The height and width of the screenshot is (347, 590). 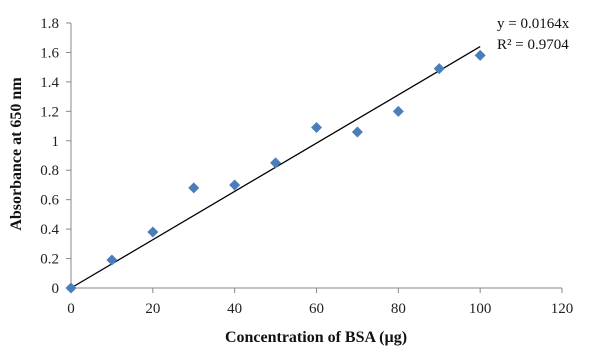 What do you see at coordinates (49, 260) in the screenshot?
I see `y-tick-label: 0.2` at bounding box center [49, 260].